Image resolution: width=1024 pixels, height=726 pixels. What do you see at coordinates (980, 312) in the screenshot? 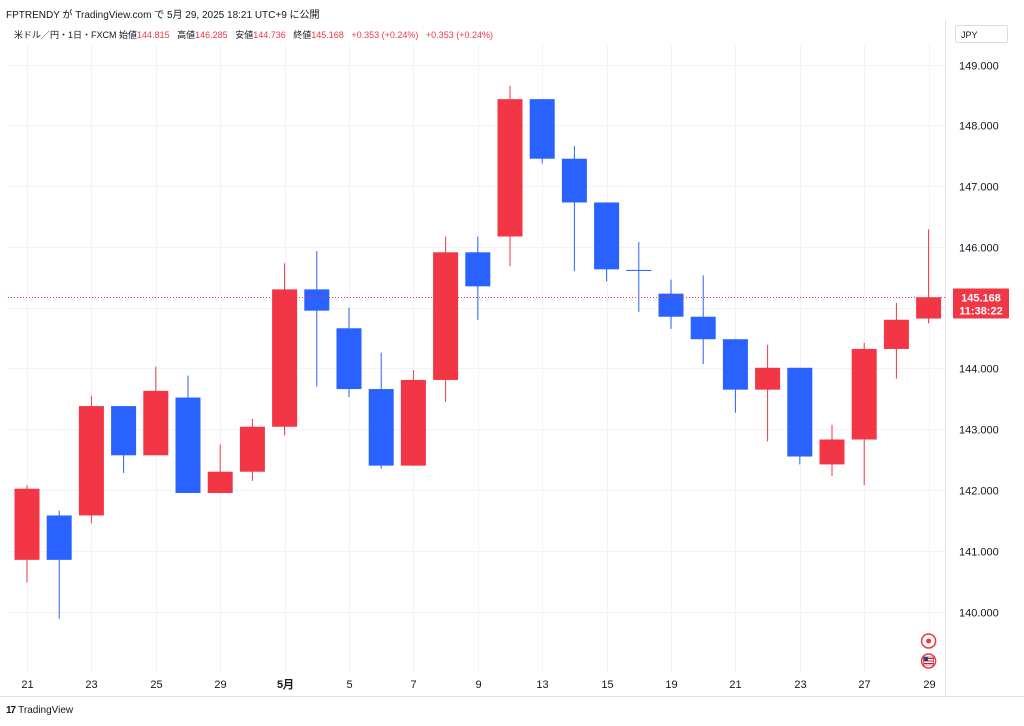
I see `countdown-label: 11:38:22` at bounding box center [980, 312].